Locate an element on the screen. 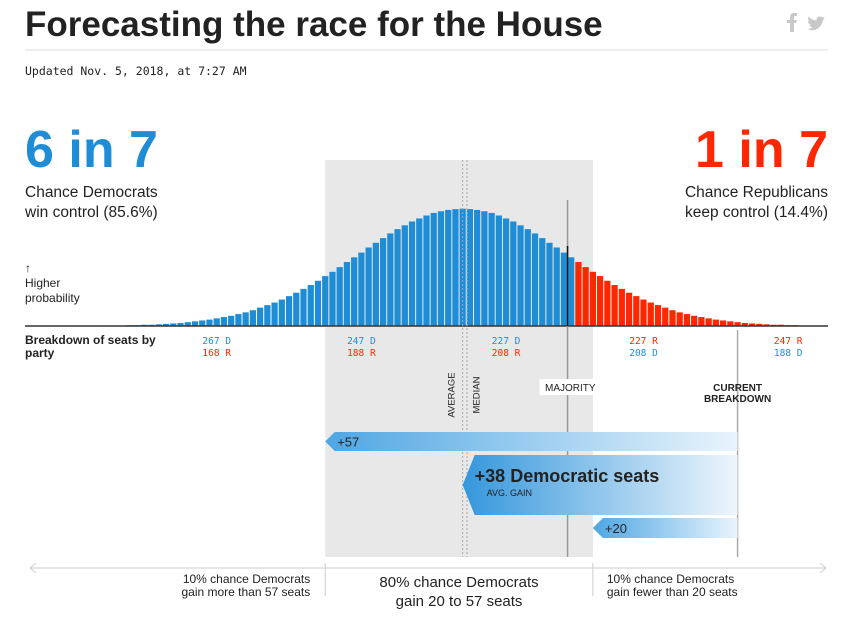  x-tick-label: 208 D is located at coordinates (643, 353).